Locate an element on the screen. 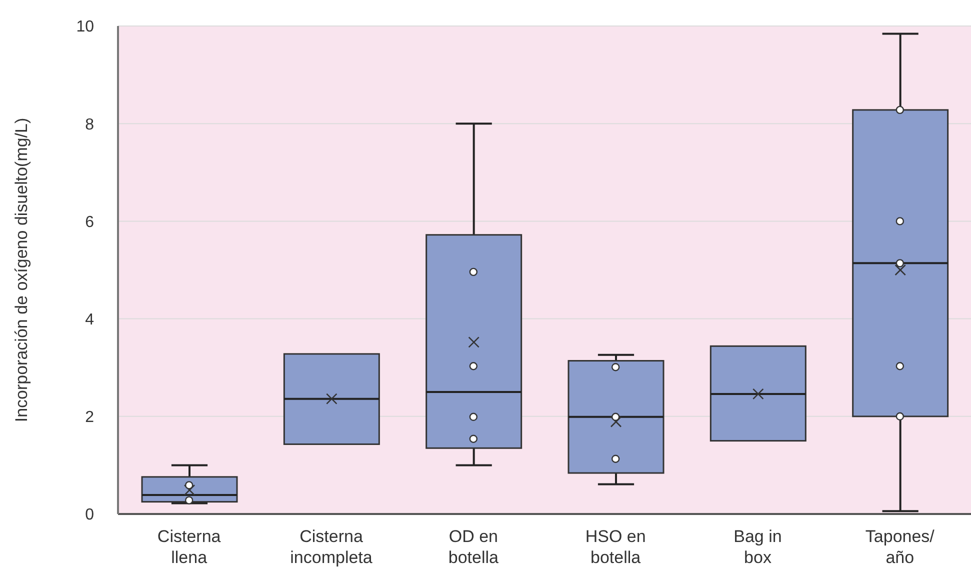  y-tick-label: 6 is located at coordinates (89, 222).